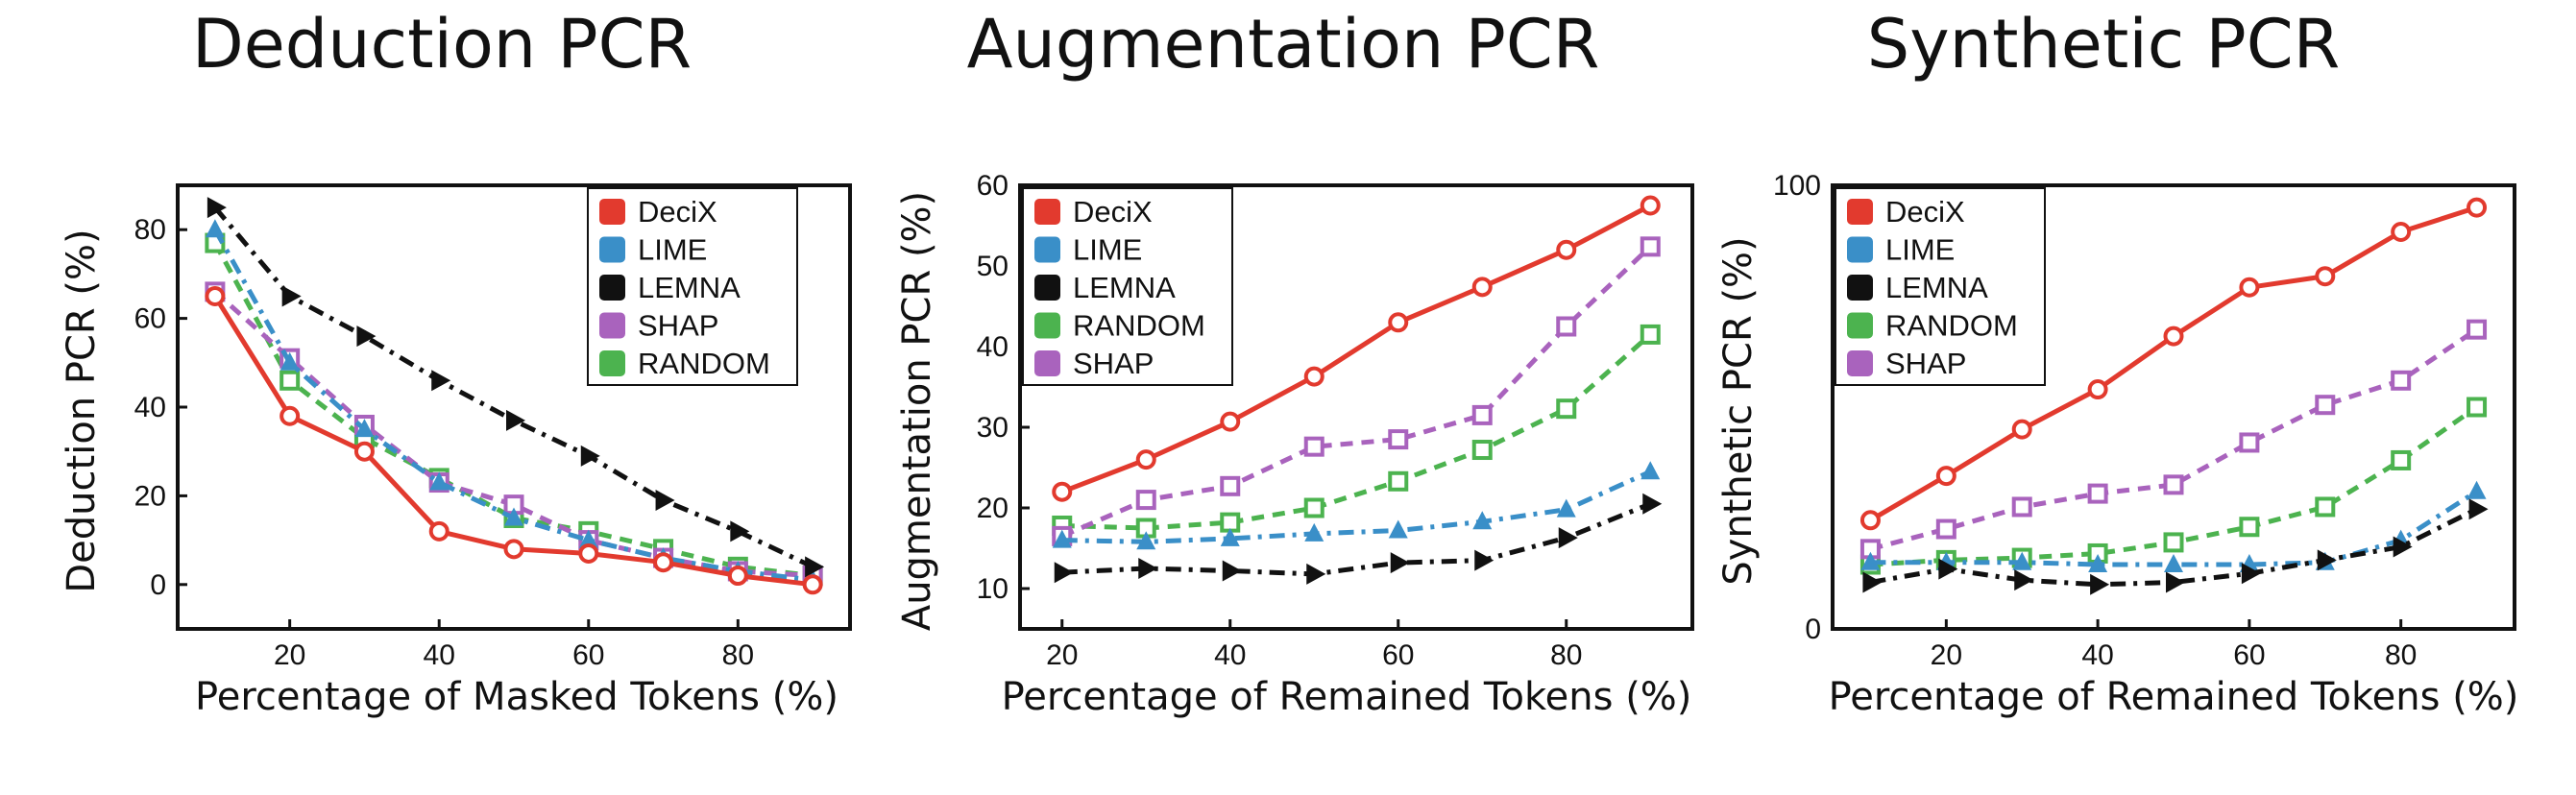 Image resolution: width=2576 pixels, height=795 pixels. I want to click on series-random, so click(1356, 432).